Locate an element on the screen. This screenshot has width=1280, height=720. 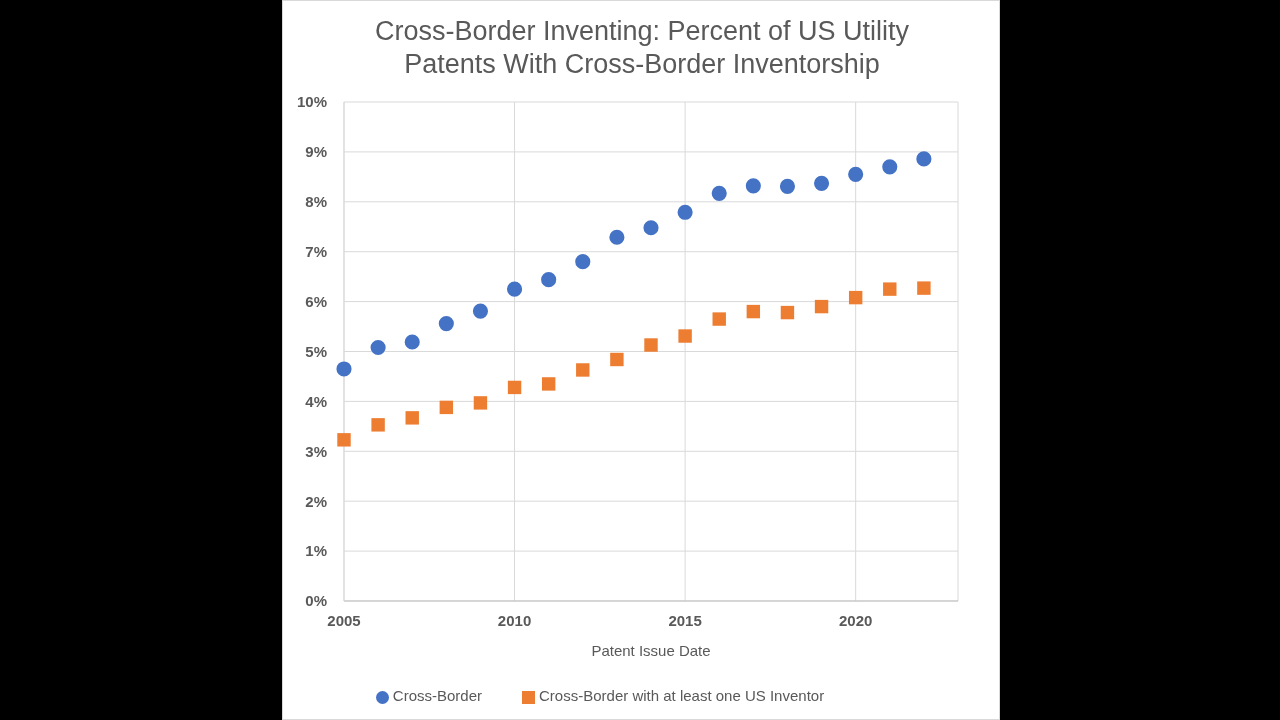
x-tick-label: 2015 is located at coordinates (685, 620).